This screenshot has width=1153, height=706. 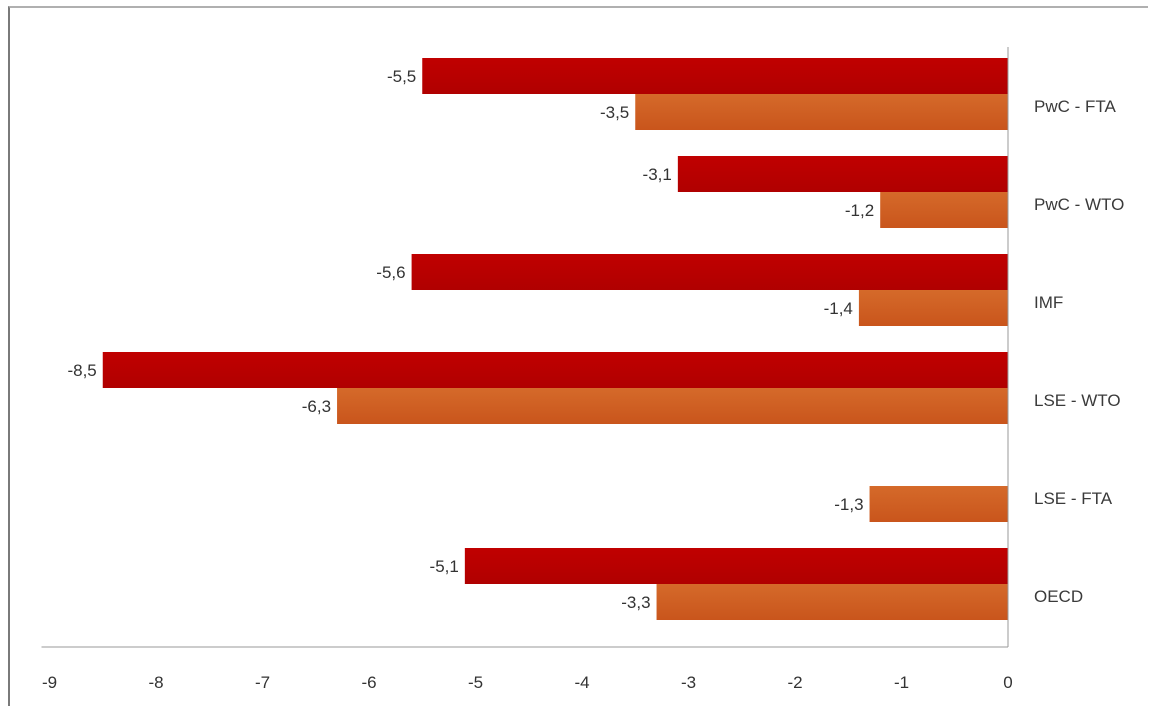 I want to click on data-label: -3,3, so click(x=635, y=602).